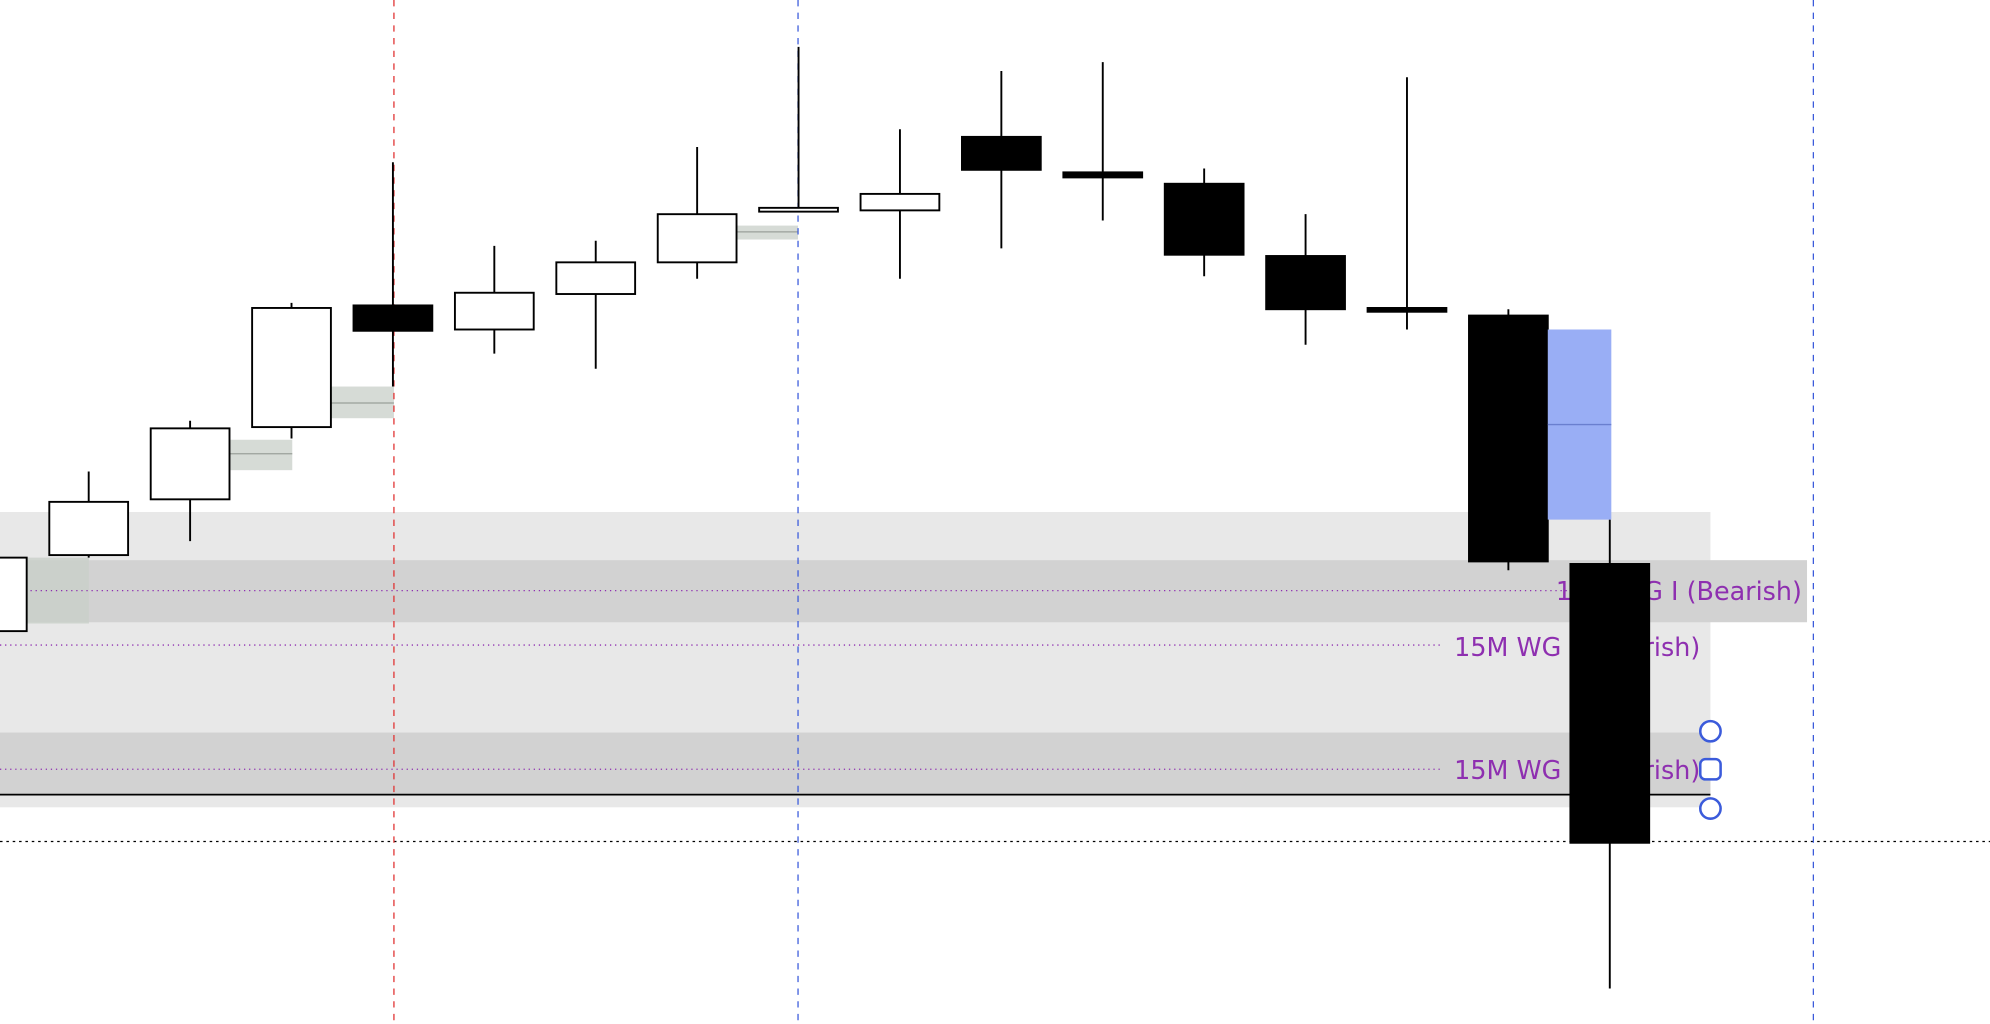 The height and width of the screenshot is (1024, 1990). I want to click on gap-box, so click(260, 455).